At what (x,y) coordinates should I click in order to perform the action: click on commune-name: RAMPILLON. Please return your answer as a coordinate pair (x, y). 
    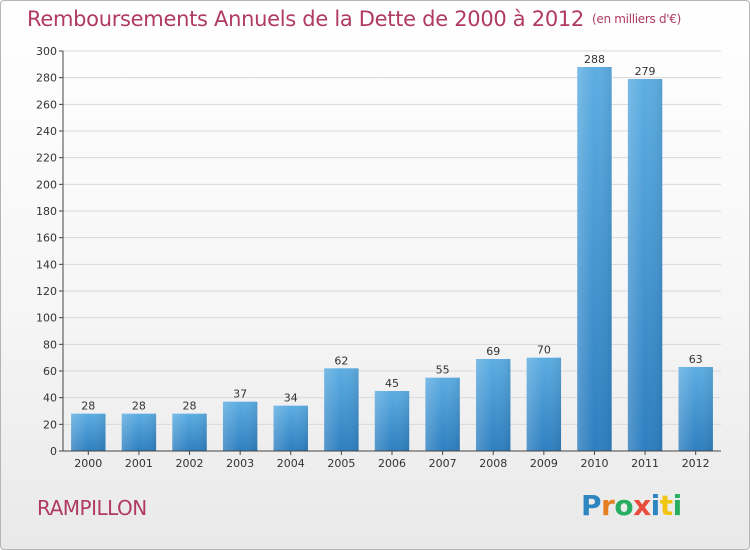
    Looking at the image, I should click on (92, 508).